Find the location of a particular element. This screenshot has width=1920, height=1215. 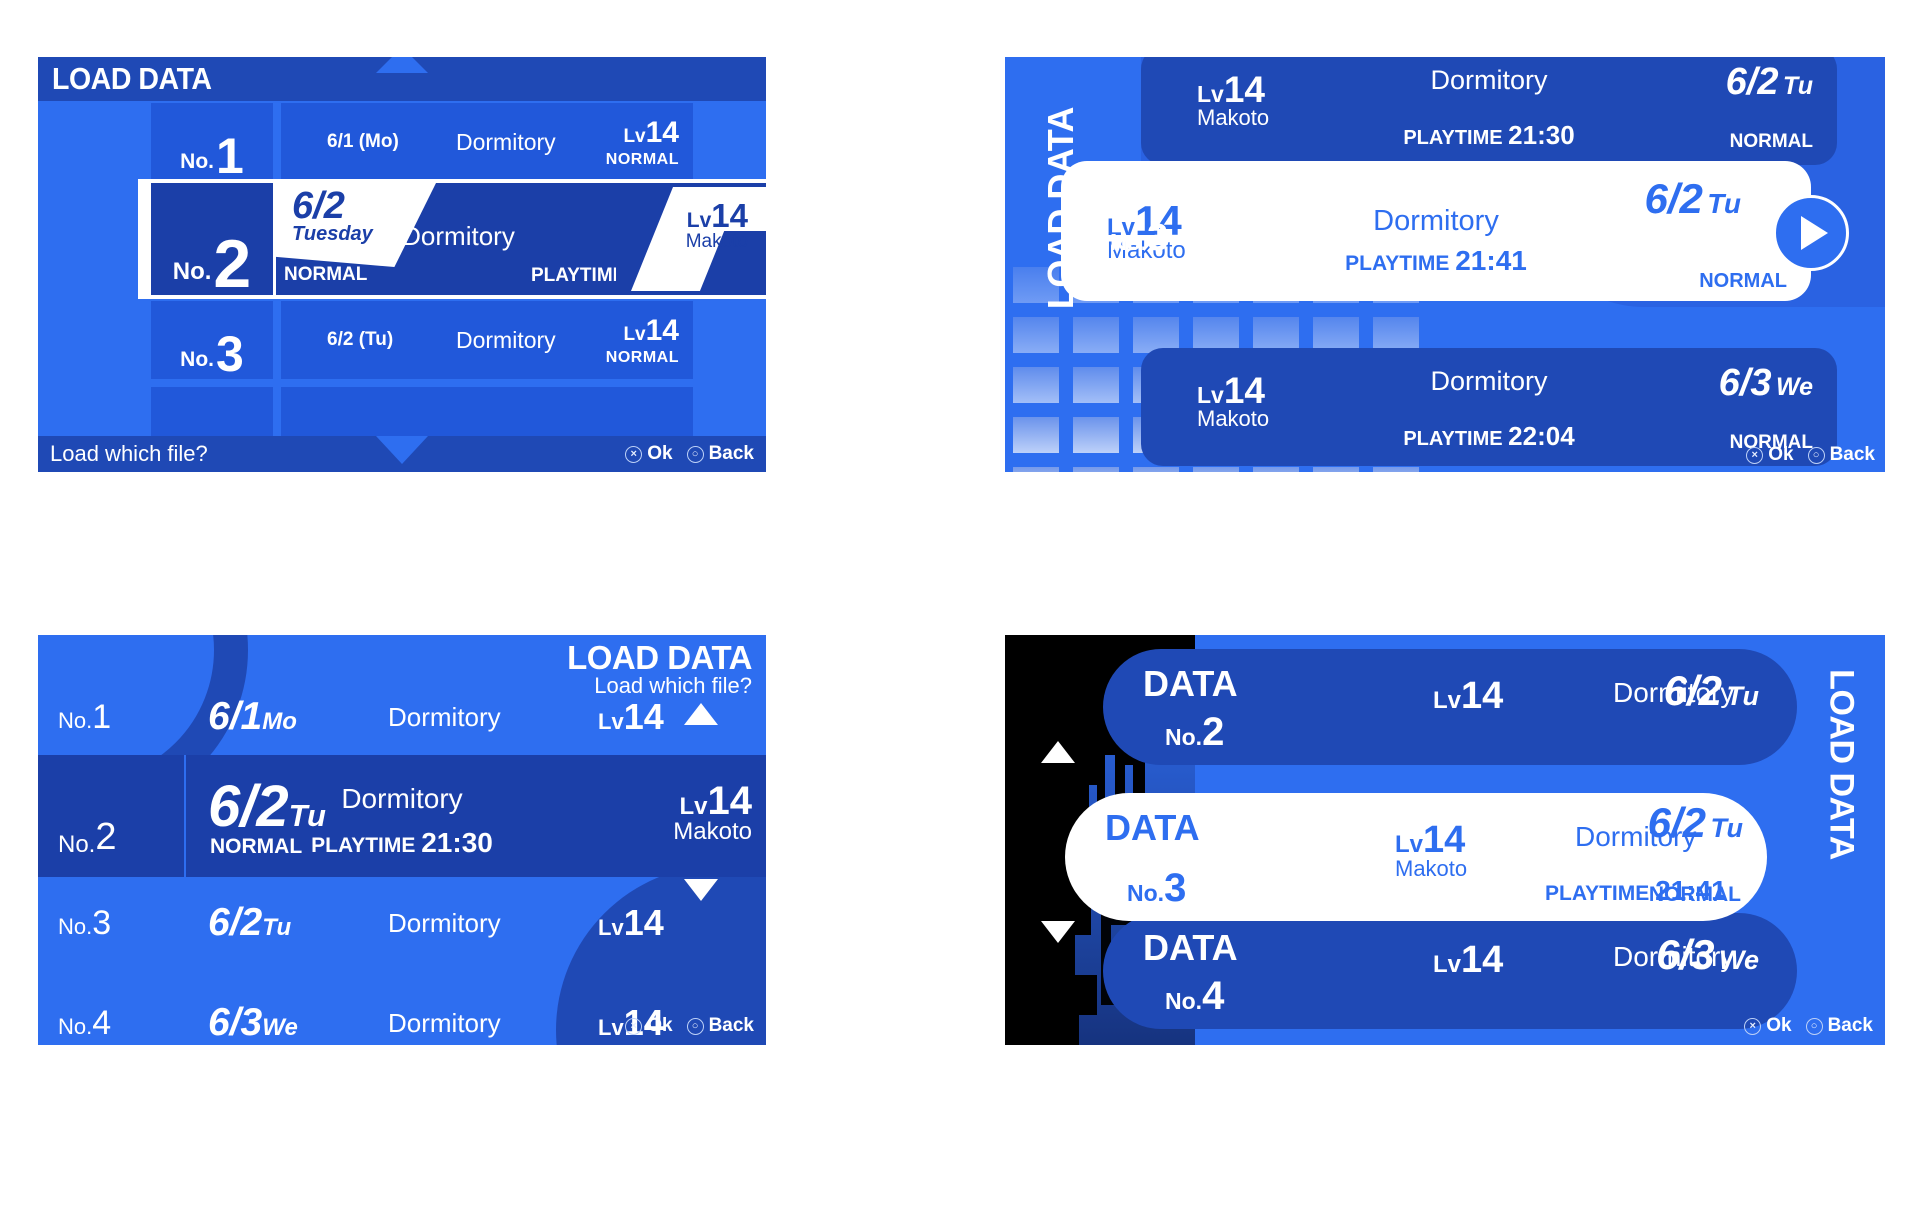

circle-button-icon: ○ is located at coordinates (695, 1026).